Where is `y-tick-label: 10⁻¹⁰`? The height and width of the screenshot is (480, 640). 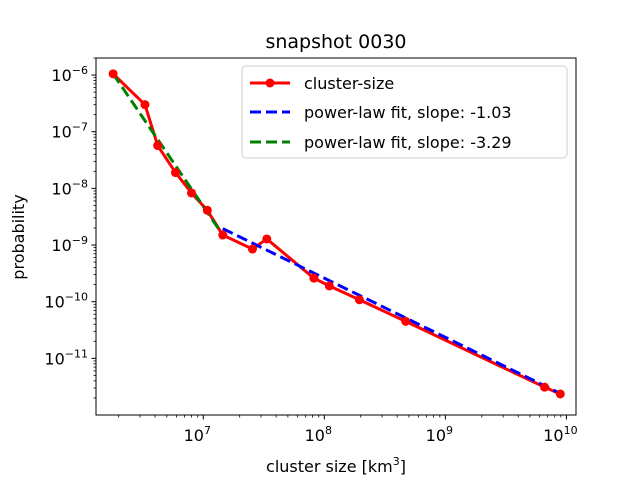
y-tick-label: 10⁻¹⁰ is located at coordinates (66, 301).